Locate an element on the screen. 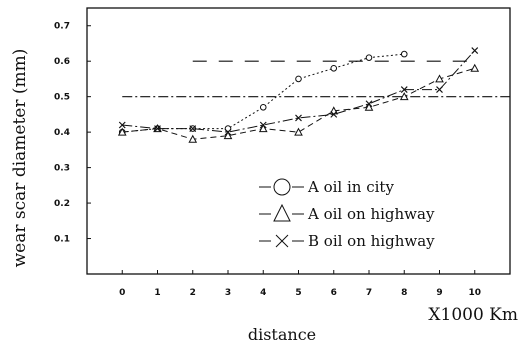 Image resolution: width=520 pixels, height=347 pixels. legend-item-b-oil-on-highway: B oil on highway is located at coordinates (347, 241).